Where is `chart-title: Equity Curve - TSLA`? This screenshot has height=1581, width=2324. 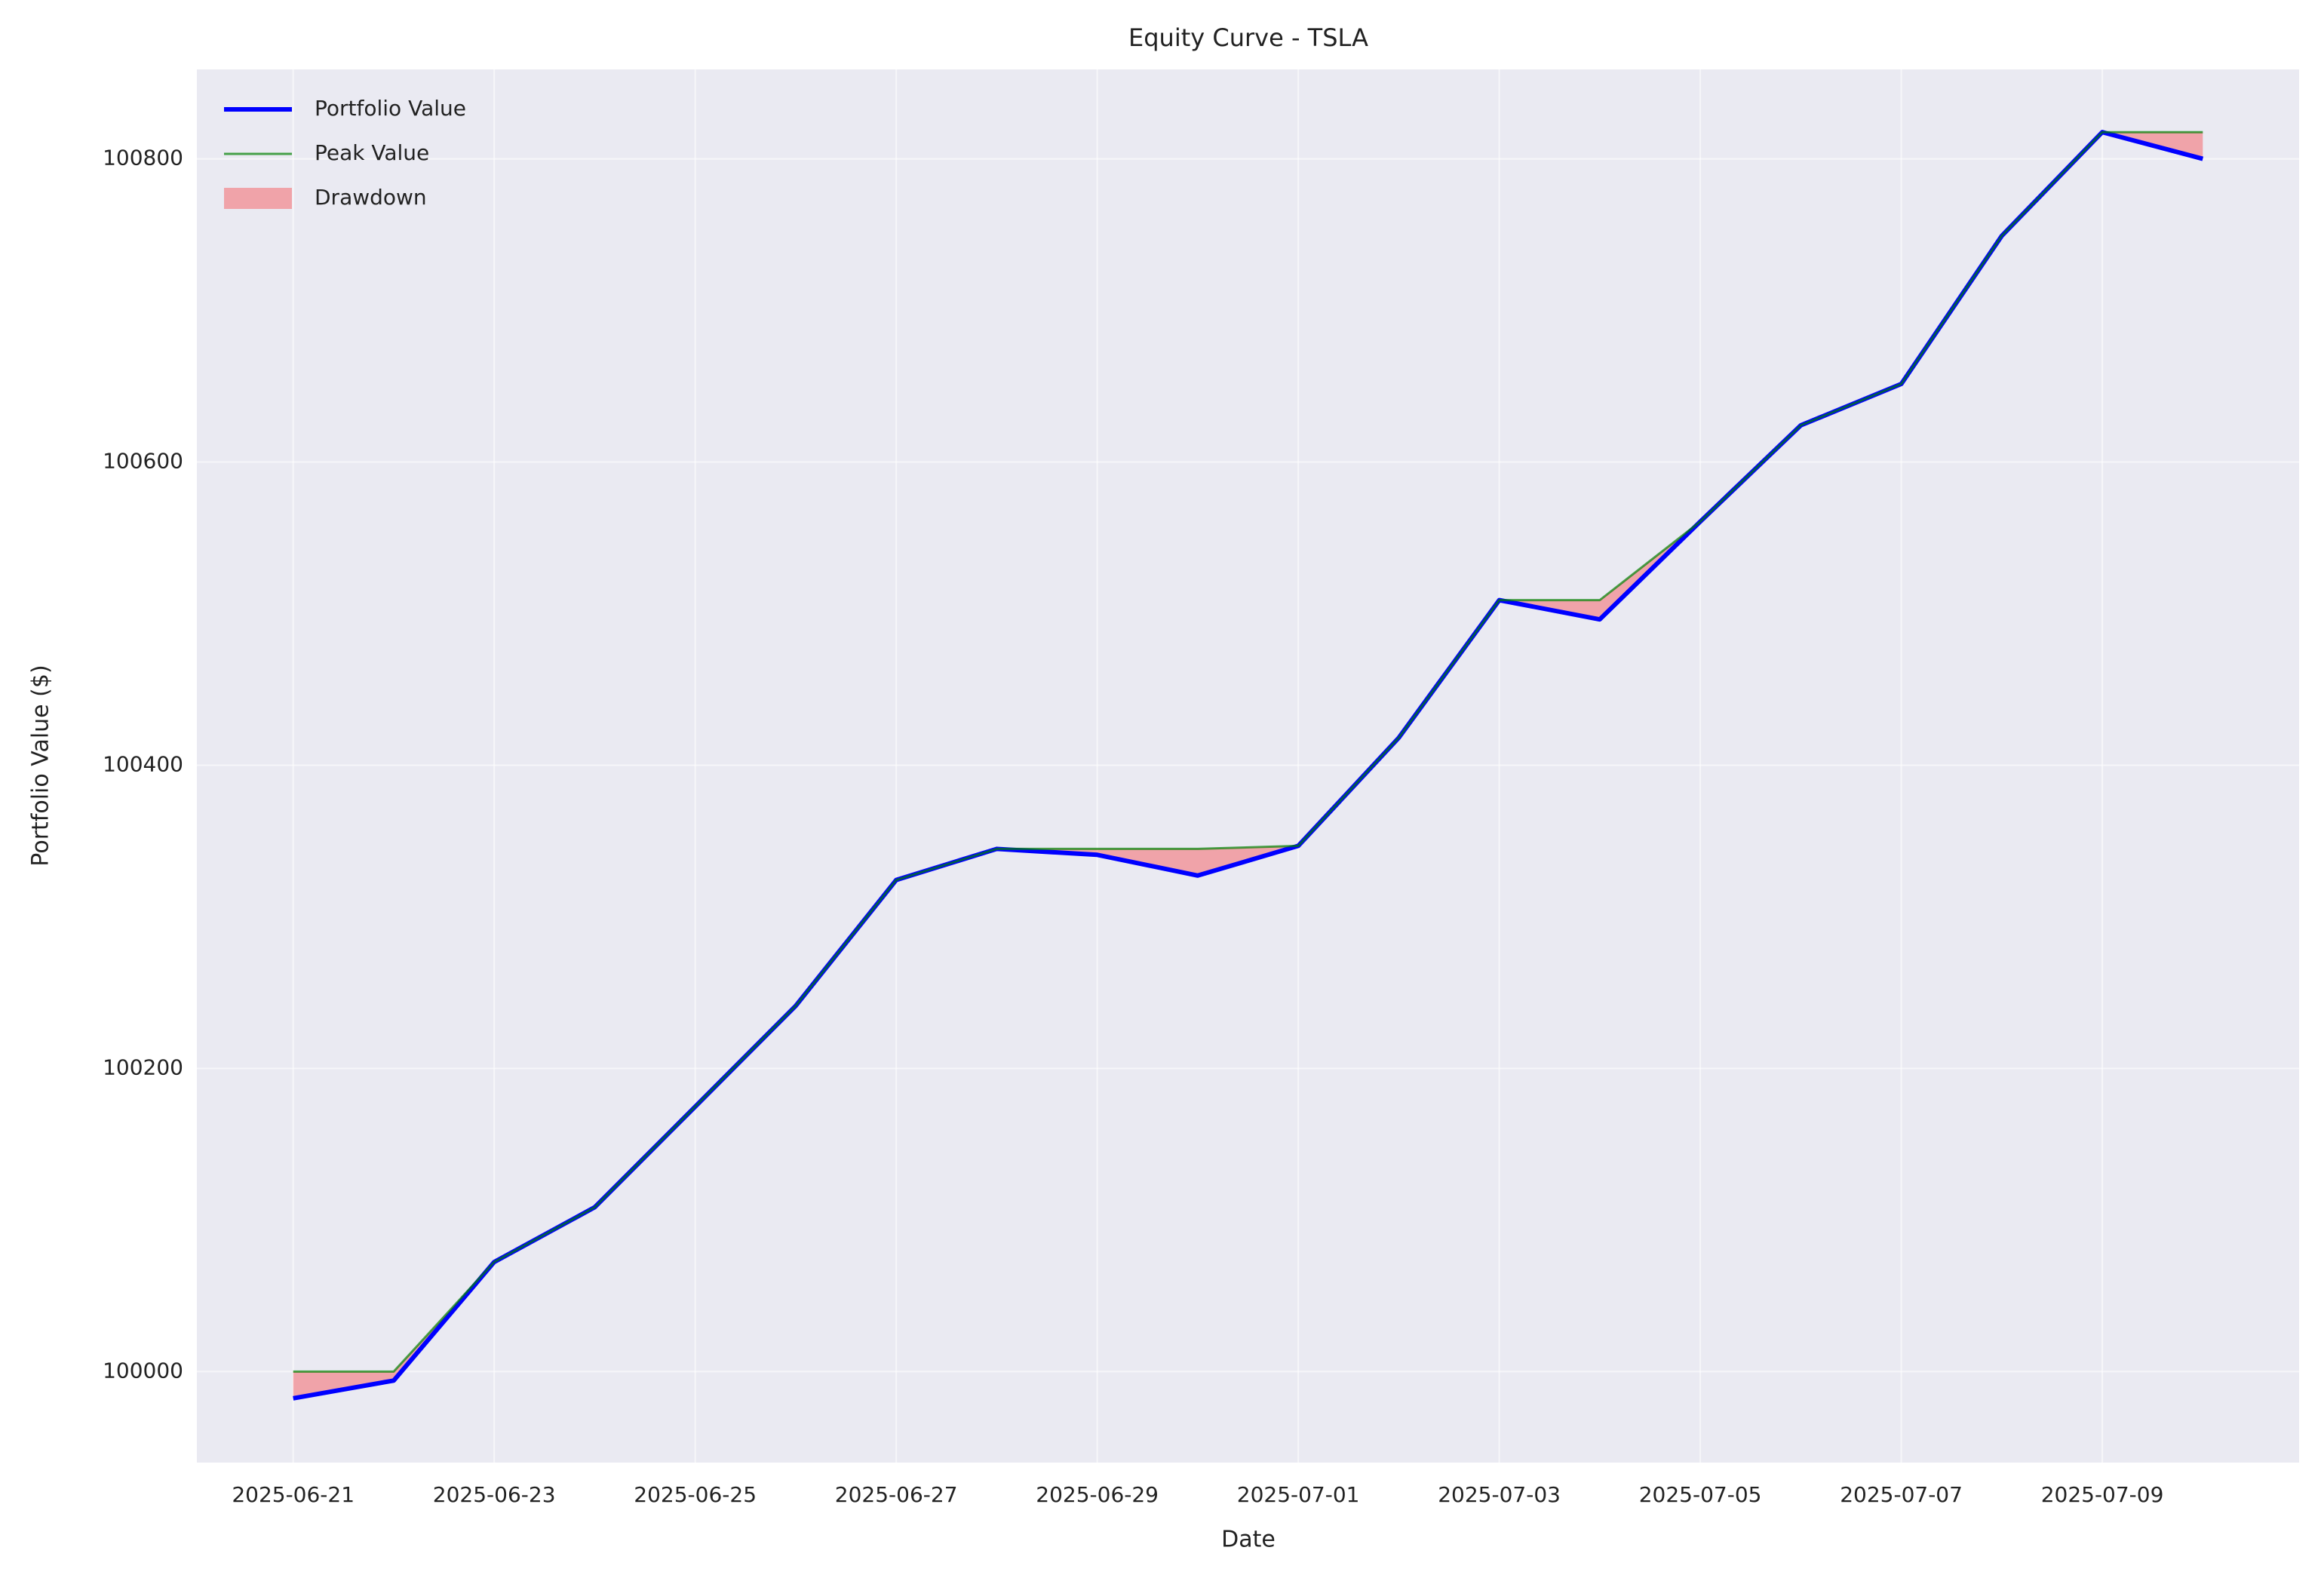
chart-title: Equity Curve - TSLA is located at coordinates (1248, 37).